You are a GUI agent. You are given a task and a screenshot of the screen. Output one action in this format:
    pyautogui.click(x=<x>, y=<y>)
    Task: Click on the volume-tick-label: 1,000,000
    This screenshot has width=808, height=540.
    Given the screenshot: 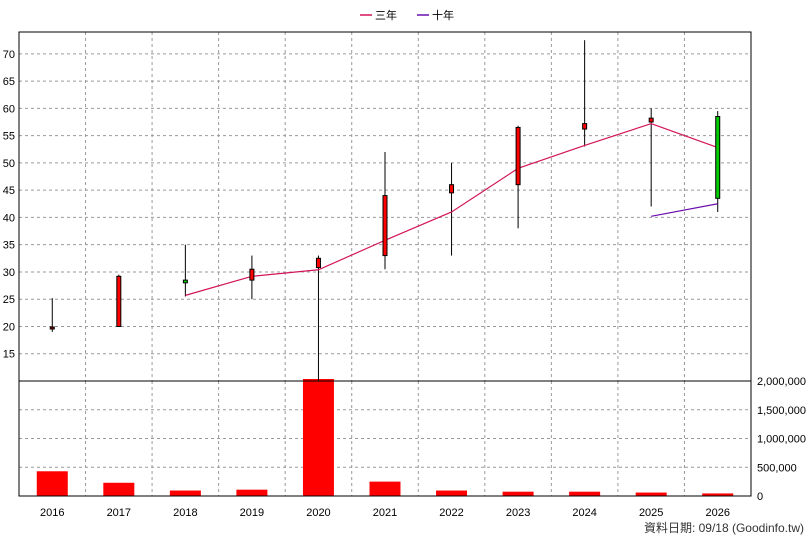 What is the action you would take?
    pyautogui.click(x=781, y=440)
    